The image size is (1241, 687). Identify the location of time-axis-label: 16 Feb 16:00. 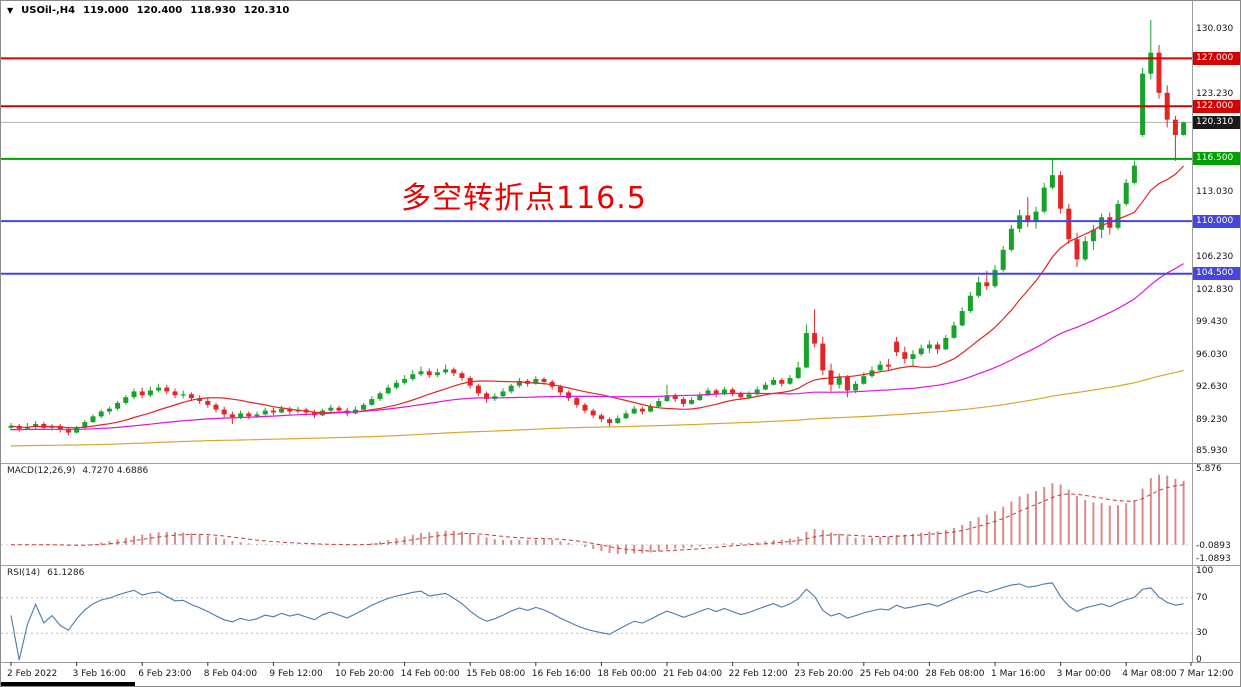
(561, 674).